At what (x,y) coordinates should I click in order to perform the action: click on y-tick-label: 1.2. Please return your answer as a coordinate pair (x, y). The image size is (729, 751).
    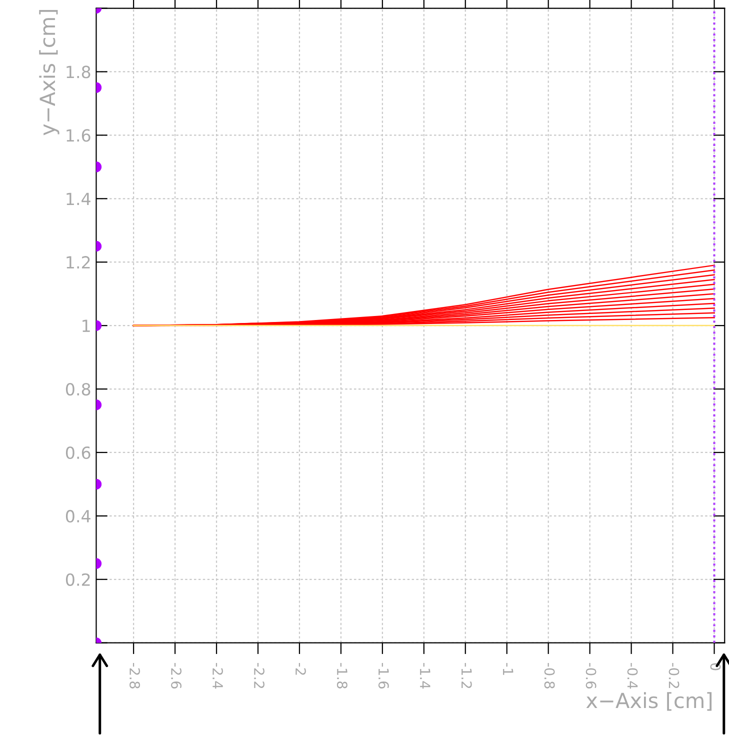
    Looking at the image, I should click on (78, 262).